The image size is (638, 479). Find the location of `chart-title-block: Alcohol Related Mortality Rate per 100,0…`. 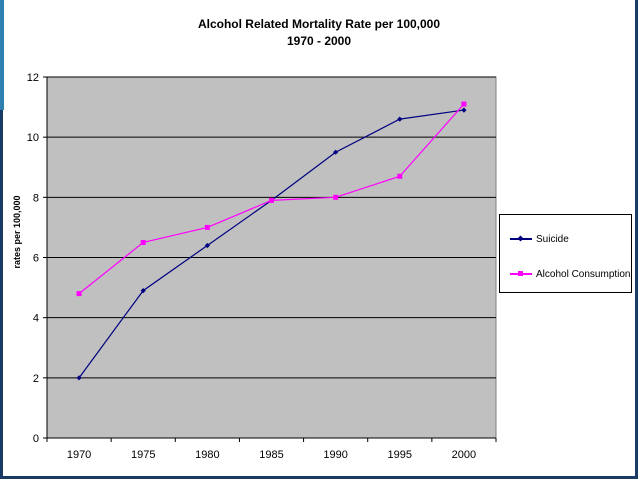

chart-title-block: Alcohol Related Mortality Rate per 100,0… is located at coordinates (319, 33).